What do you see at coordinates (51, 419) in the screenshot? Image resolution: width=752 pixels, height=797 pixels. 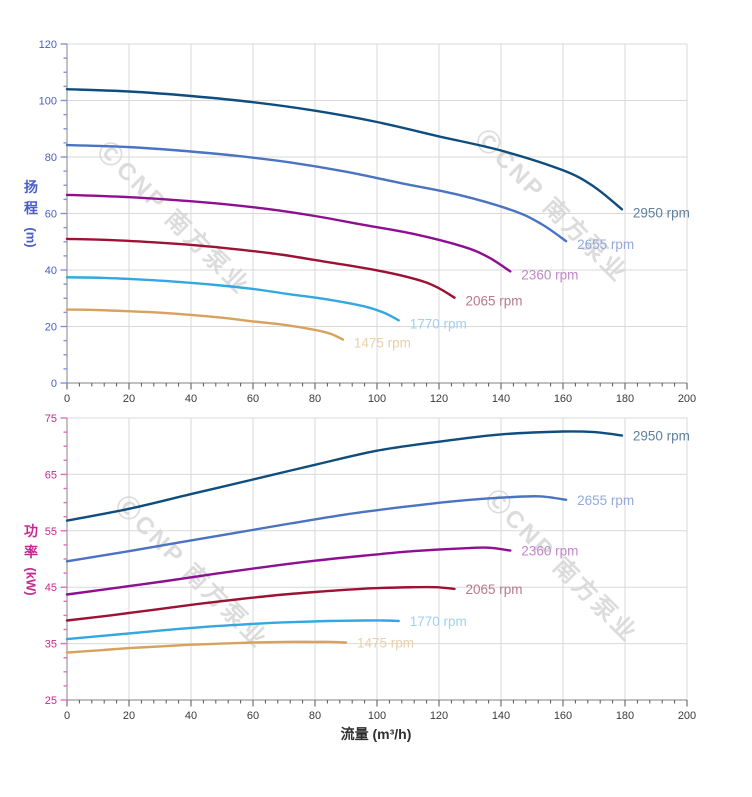 I see `y-tick-label: 75` at bounding box center [51, 419].